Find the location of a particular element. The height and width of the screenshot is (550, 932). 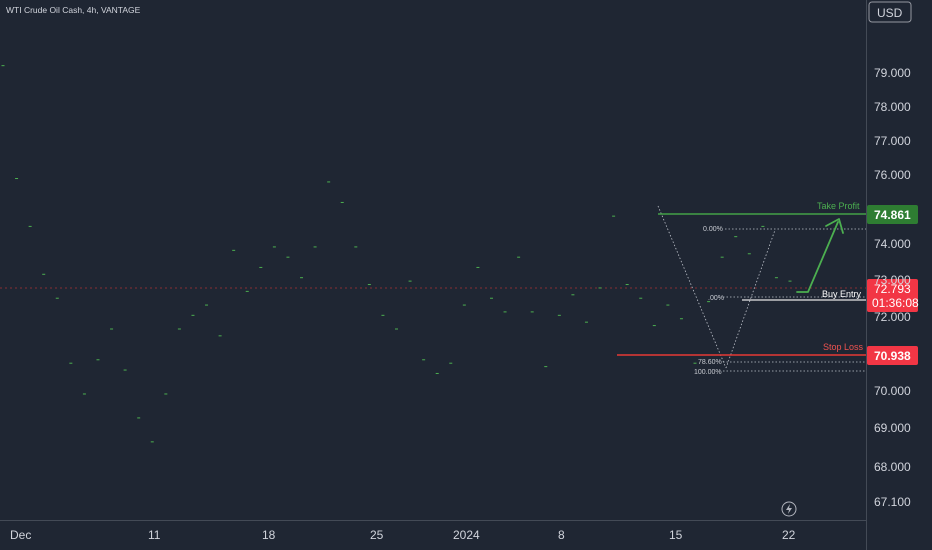

take-profit-label: Take Profit is located at coordinates (838, 206).